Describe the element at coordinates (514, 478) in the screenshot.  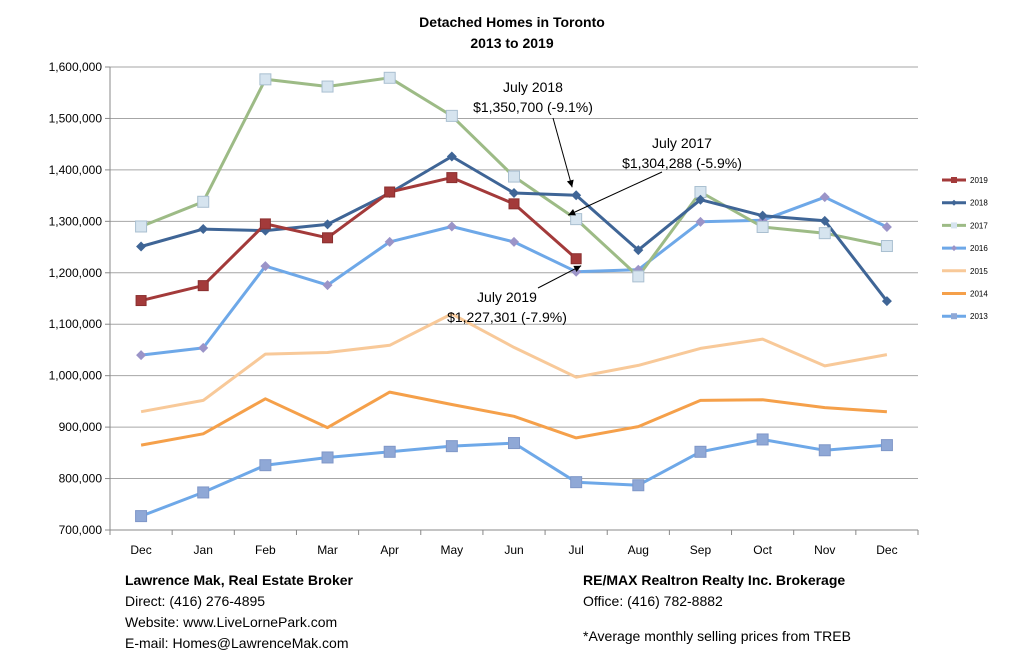
I see `series-line-2013` at that location.